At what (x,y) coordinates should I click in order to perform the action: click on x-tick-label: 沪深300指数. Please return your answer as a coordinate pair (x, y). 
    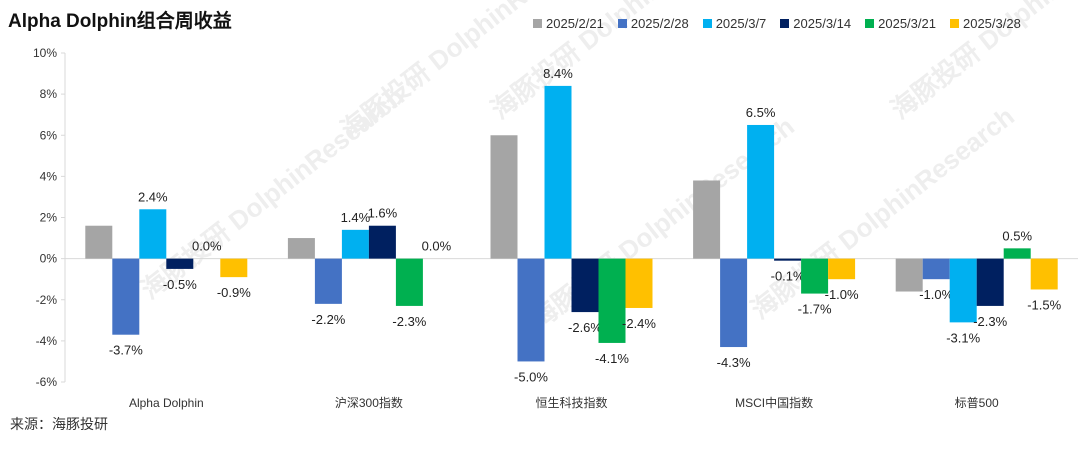
    Looking at the image, I should click on (369, 402).